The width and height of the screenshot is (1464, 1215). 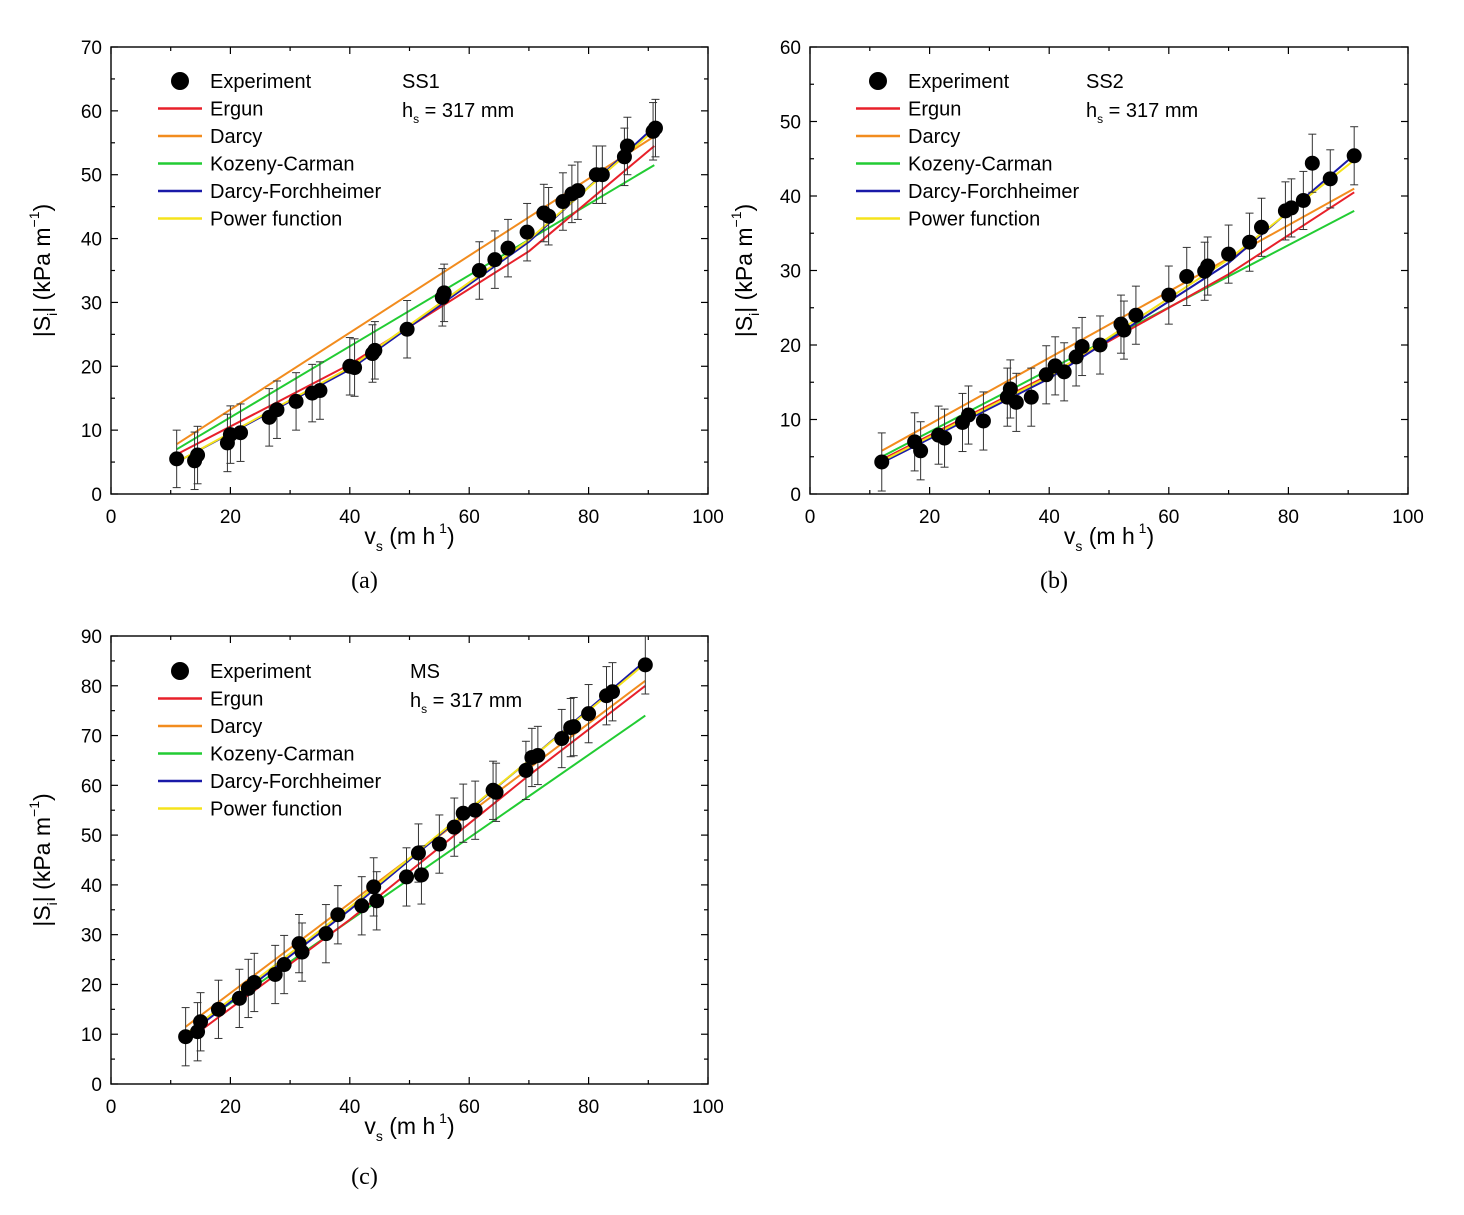 I want to click on y-tick-label: 0, so click(x=795, y=495).